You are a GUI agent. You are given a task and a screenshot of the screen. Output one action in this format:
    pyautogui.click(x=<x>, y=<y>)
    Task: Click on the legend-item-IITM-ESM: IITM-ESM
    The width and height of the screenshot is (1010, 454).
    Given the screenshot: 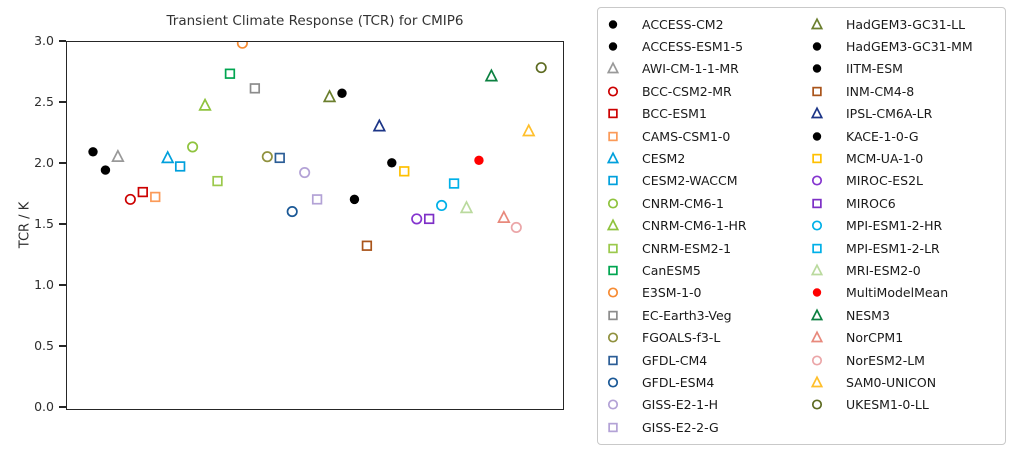 What is the action you would take?
    pyautogui.click(x=903, y=69)
    